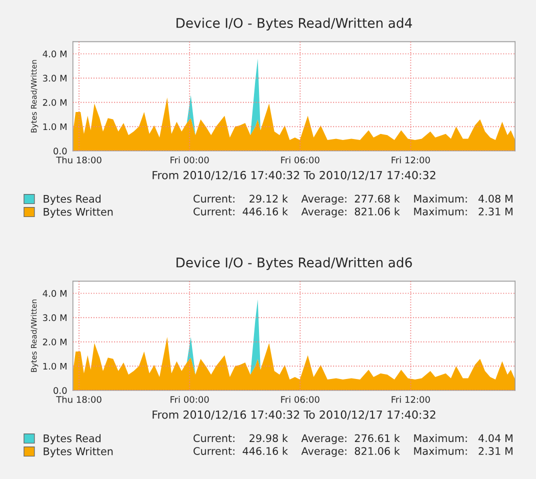  I want to click on chart-title: Device I/O - Bytes Read/Written ad4, so click(294, 24).